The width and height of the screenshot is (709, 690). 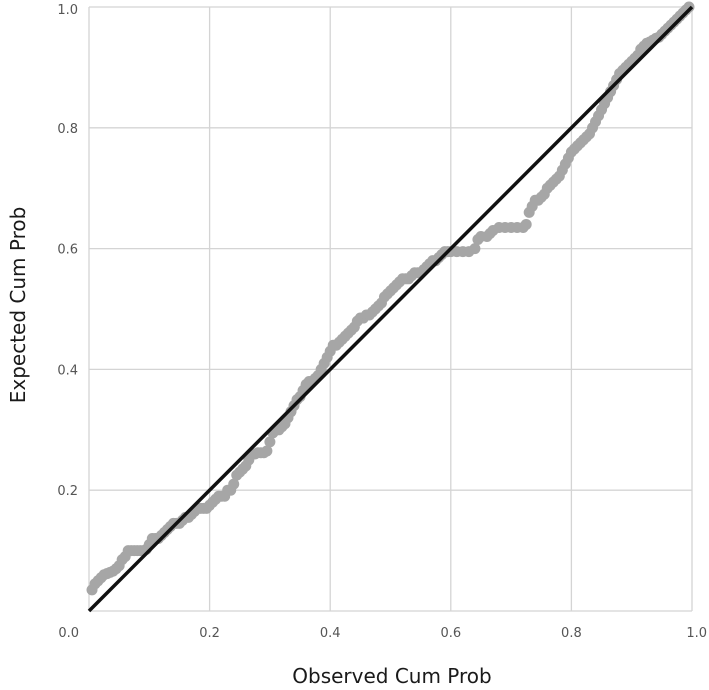 I want to click on x-tick-labels: 0.0 0.2 0.4 0.6 0.8 1.0, so click(x=382, y=633).